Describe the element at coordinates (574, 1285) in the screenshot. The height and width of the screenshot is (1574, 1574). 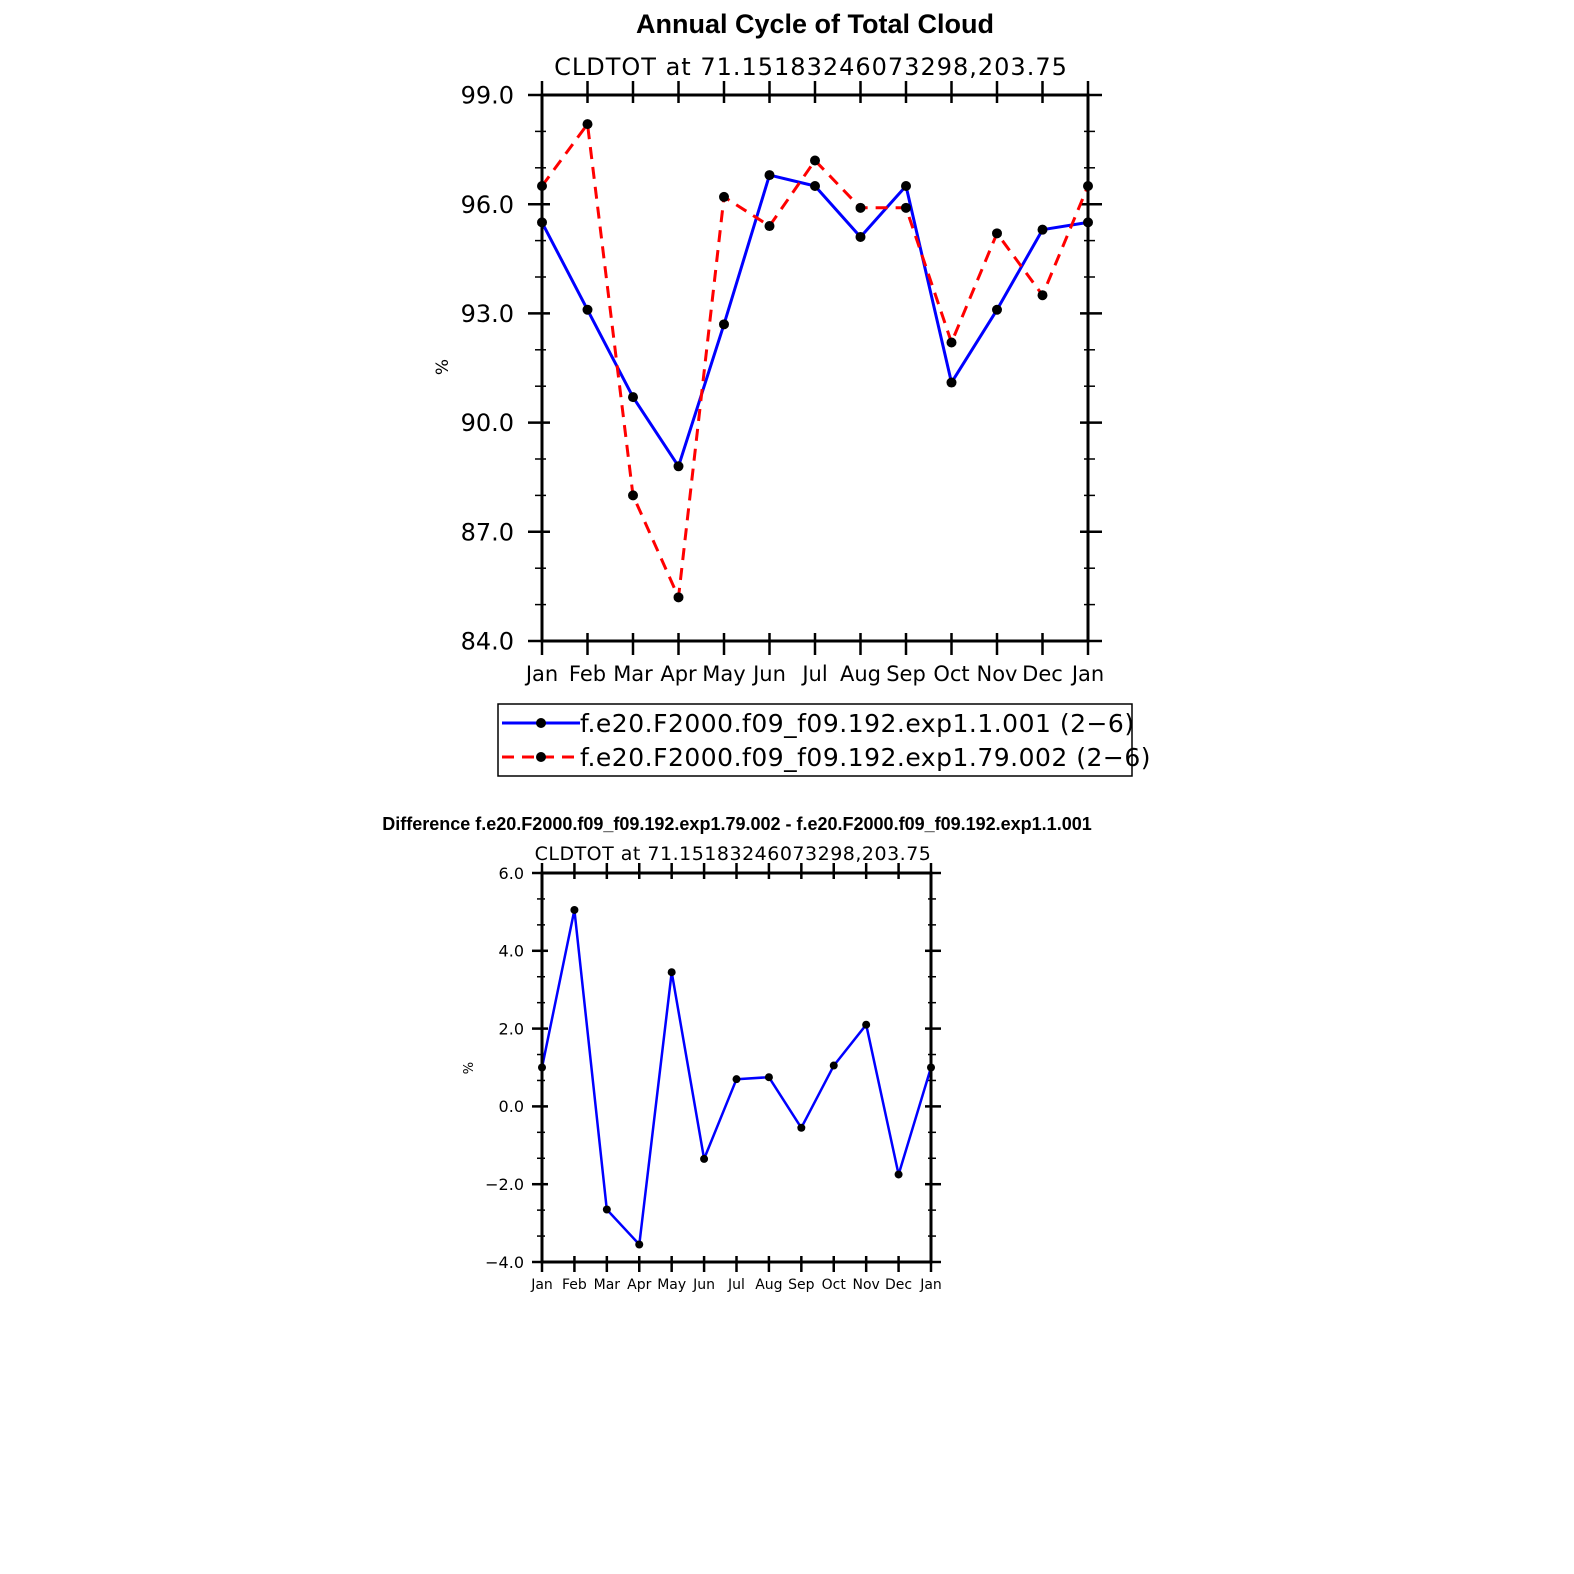
I see `diff-x-tick-label: Feb` at that location.